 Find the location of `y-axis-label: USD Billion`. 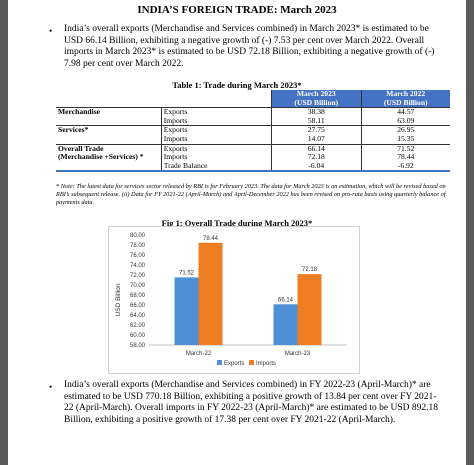

y-axis-label: USD Billion is located at coordinates (118, 299).